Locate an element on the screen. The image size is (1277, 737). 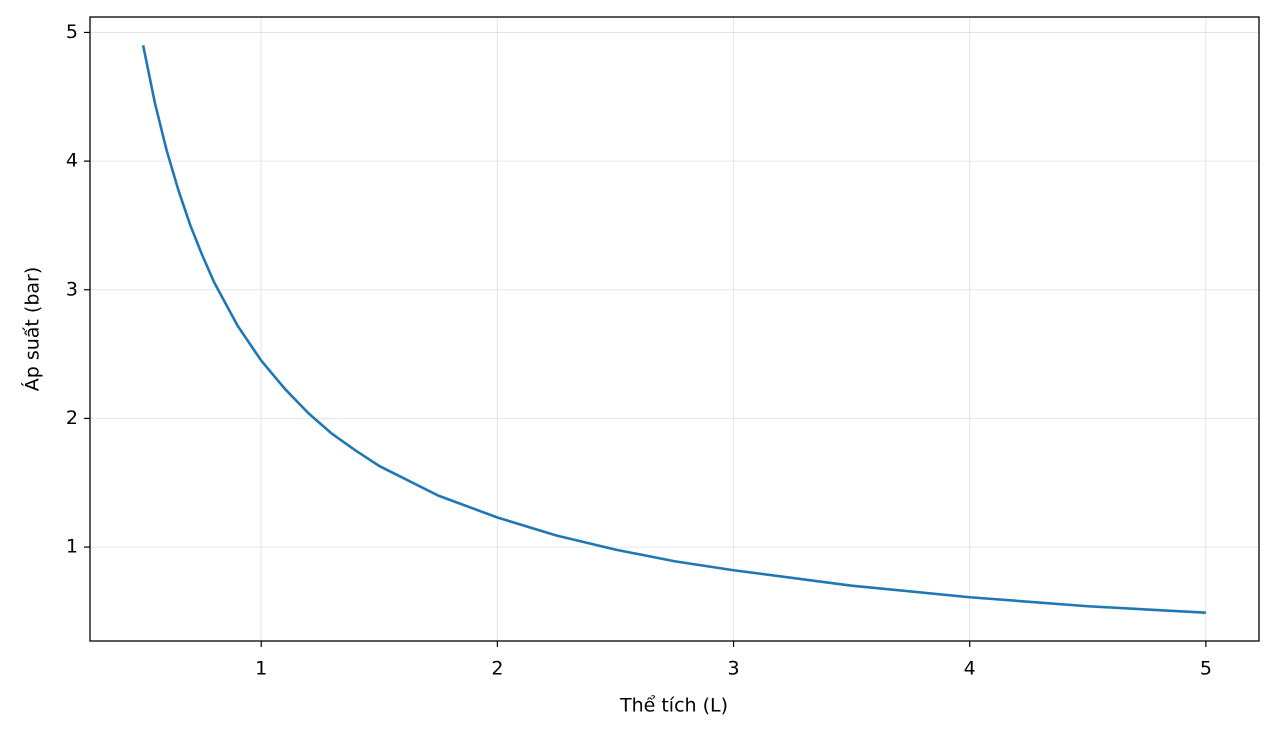
y-tick-label: 1 is located at coordinates (72, 547).